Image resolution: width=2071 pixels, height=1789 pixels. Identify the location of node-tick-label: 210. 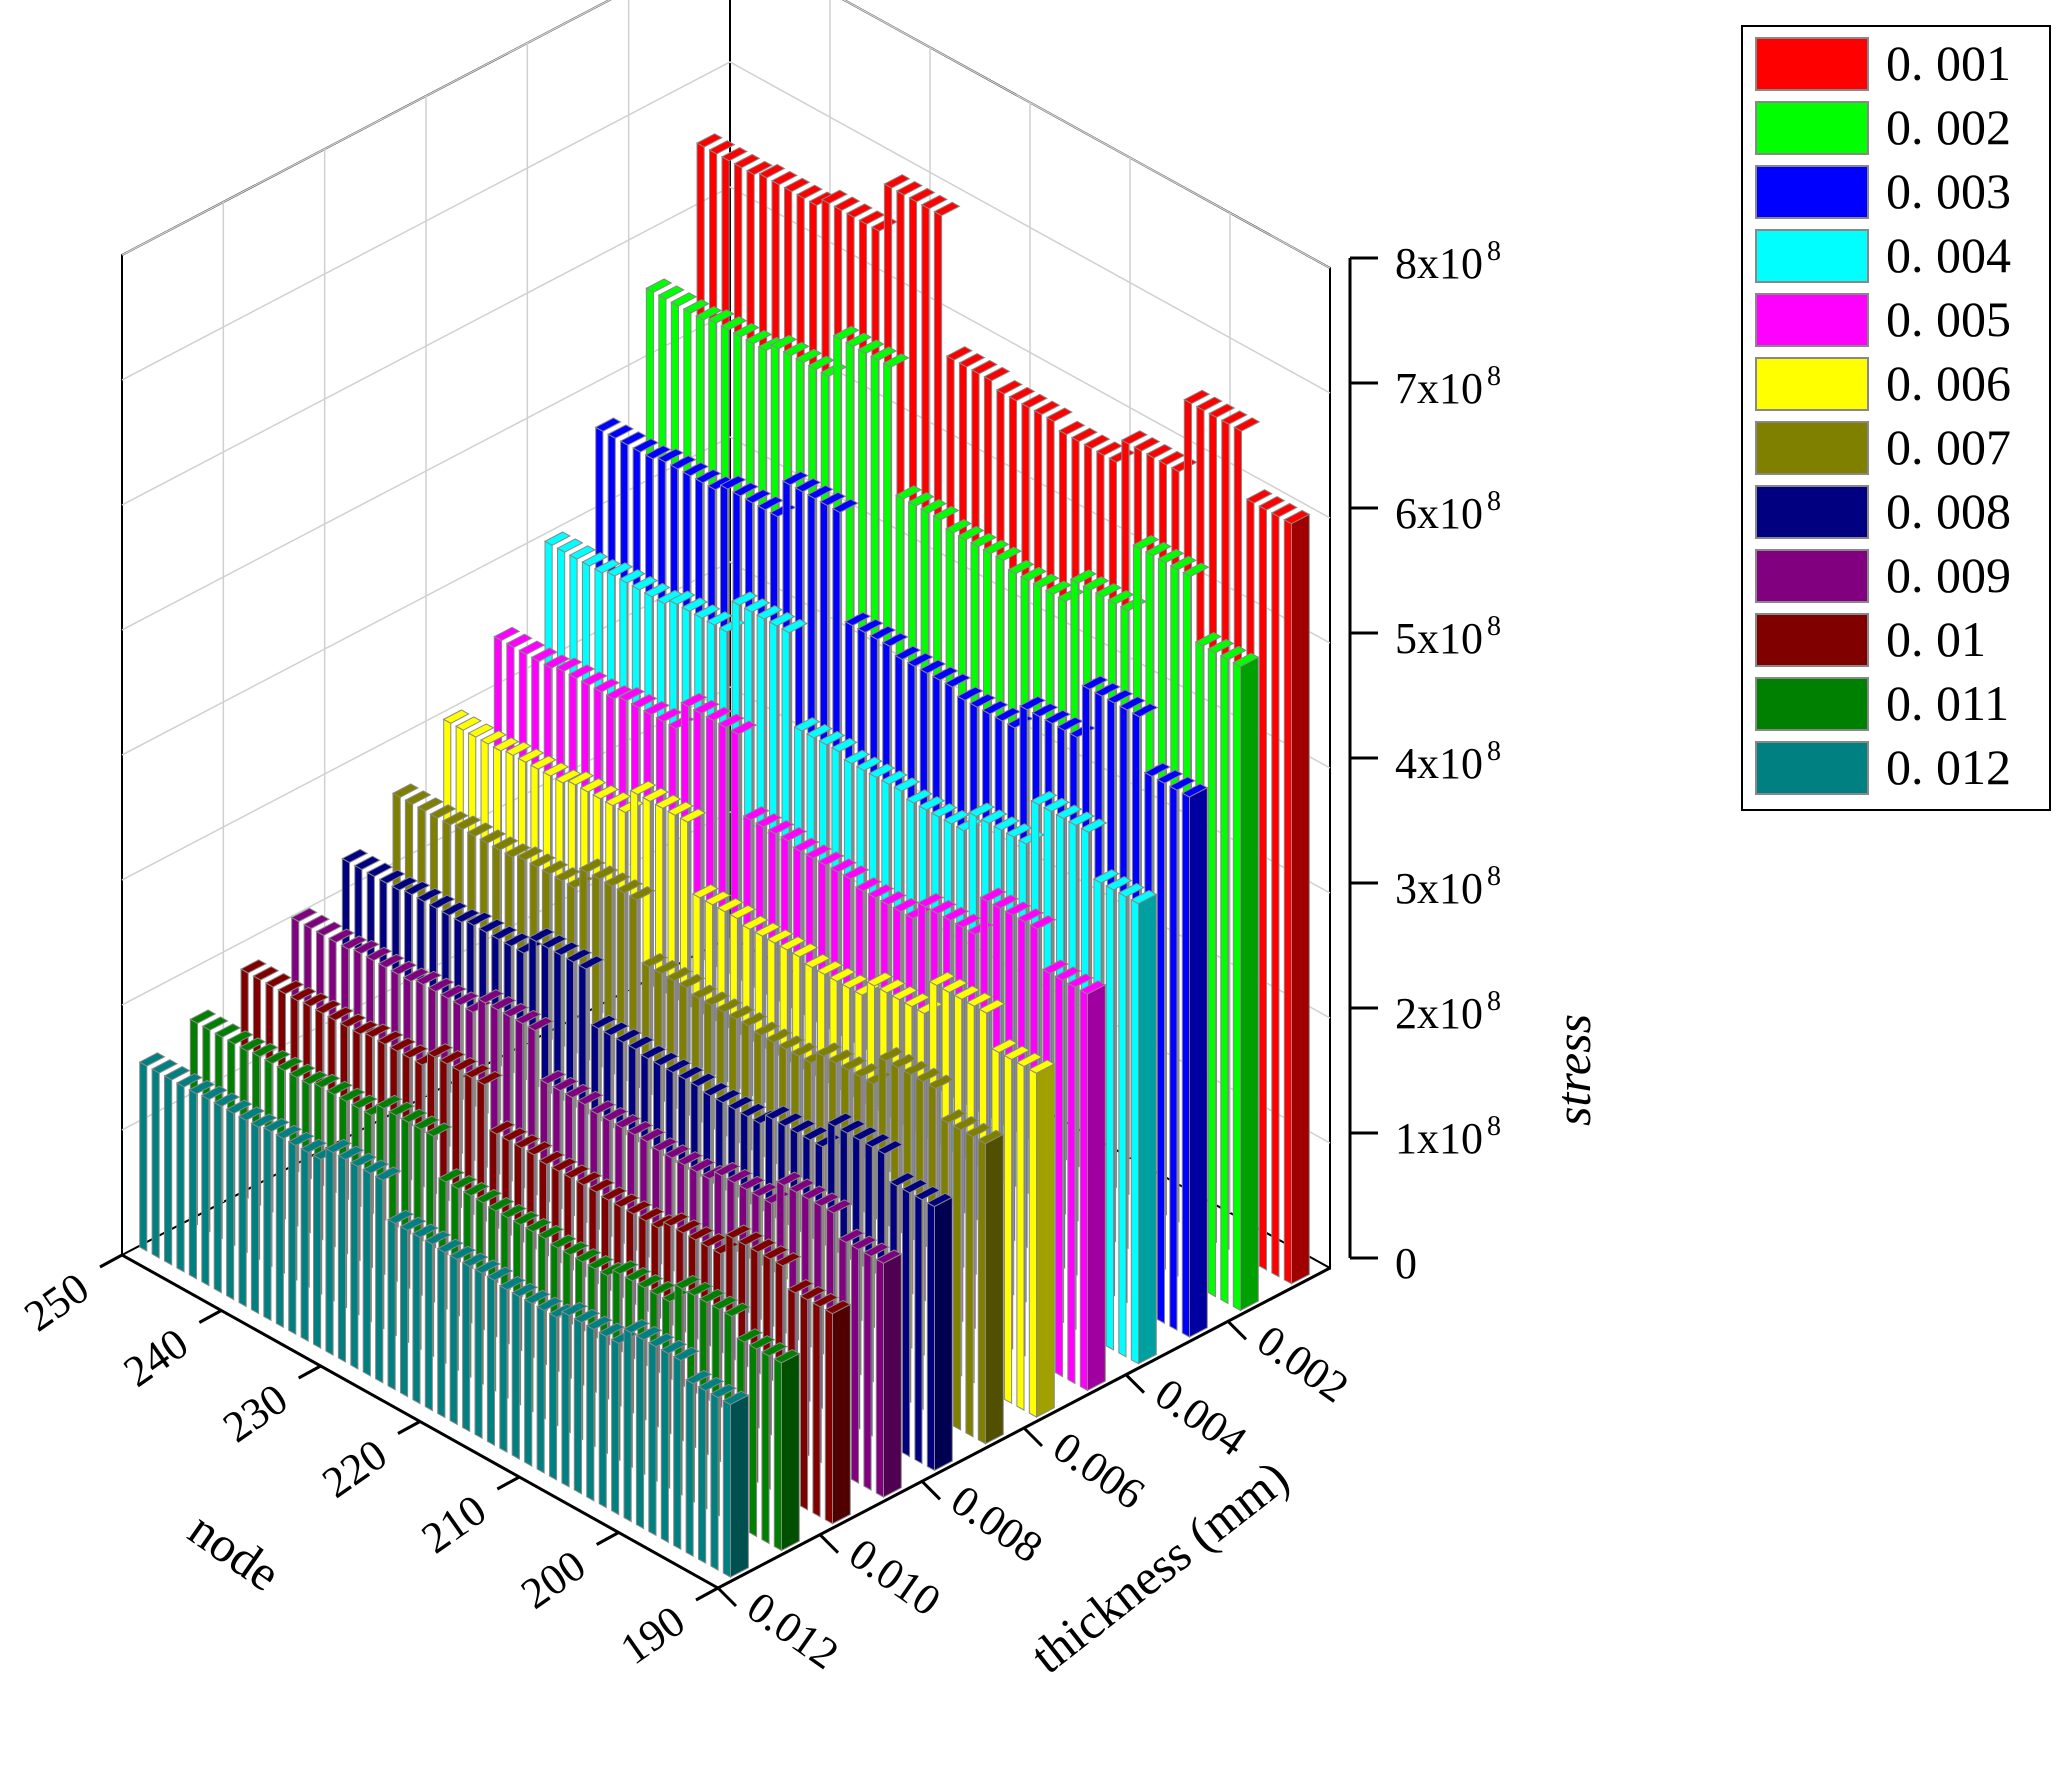
(454, 1524).